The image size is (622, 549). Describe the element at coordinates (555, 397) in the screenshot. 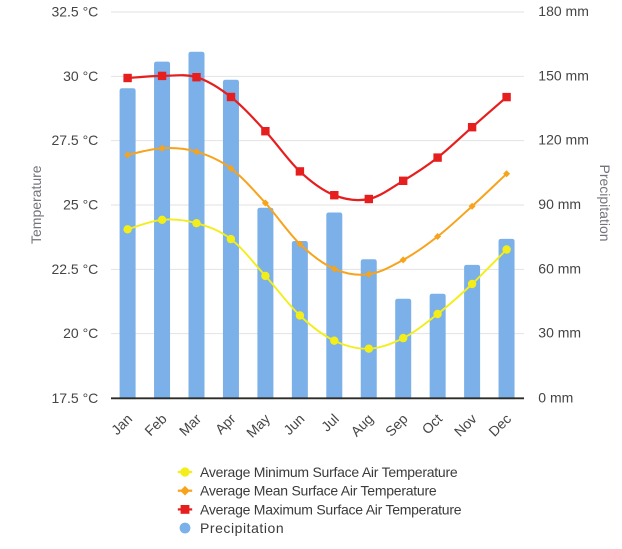

I see `svg-text: 0 mm` at that location.